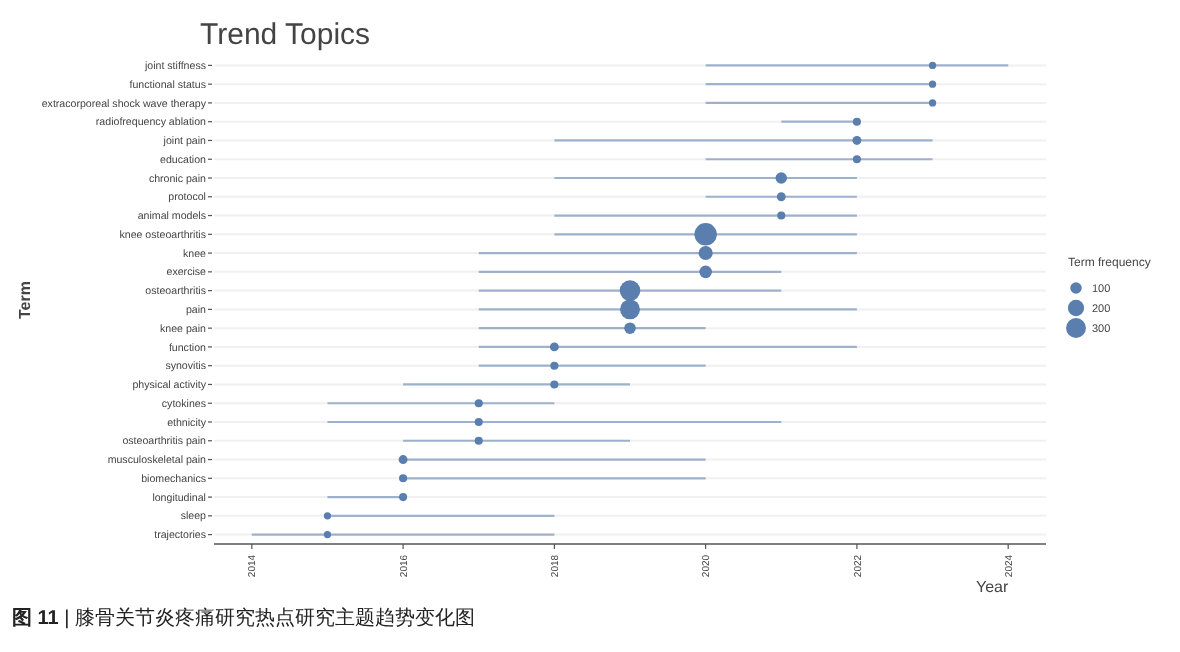 The width and height of the screenshot is (1180, 652). What do you see at coordinates (285, 35) in the screenshot?
I see `chart-title: Trend Topics` at bounding box center [285, 35].